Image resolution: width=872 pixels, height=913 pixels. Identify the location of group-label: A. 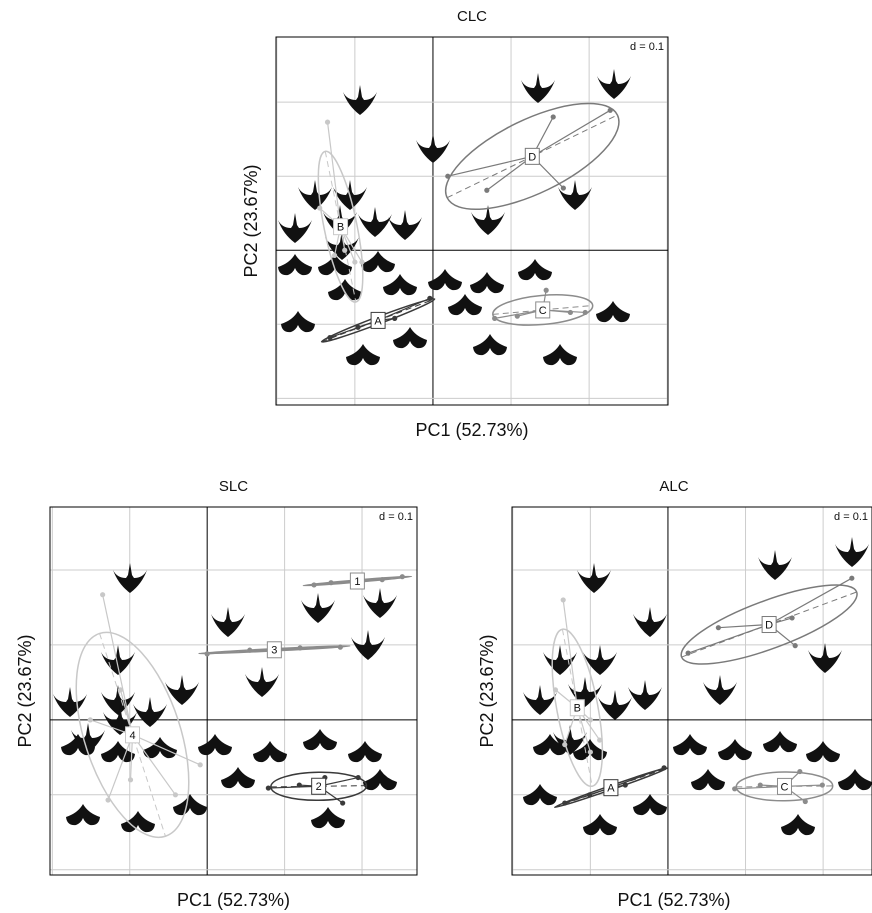
(611, 789).